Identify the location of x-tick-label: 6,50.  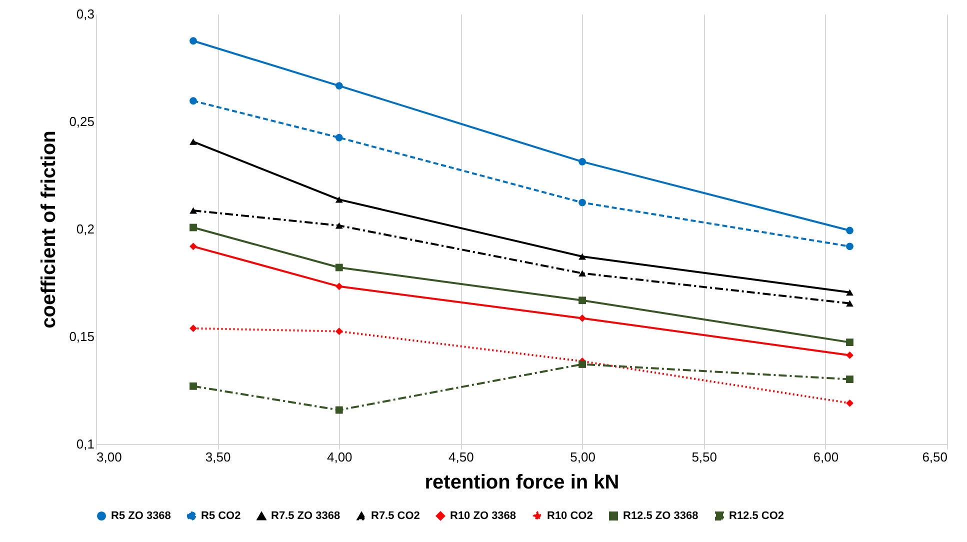
(935, 457).